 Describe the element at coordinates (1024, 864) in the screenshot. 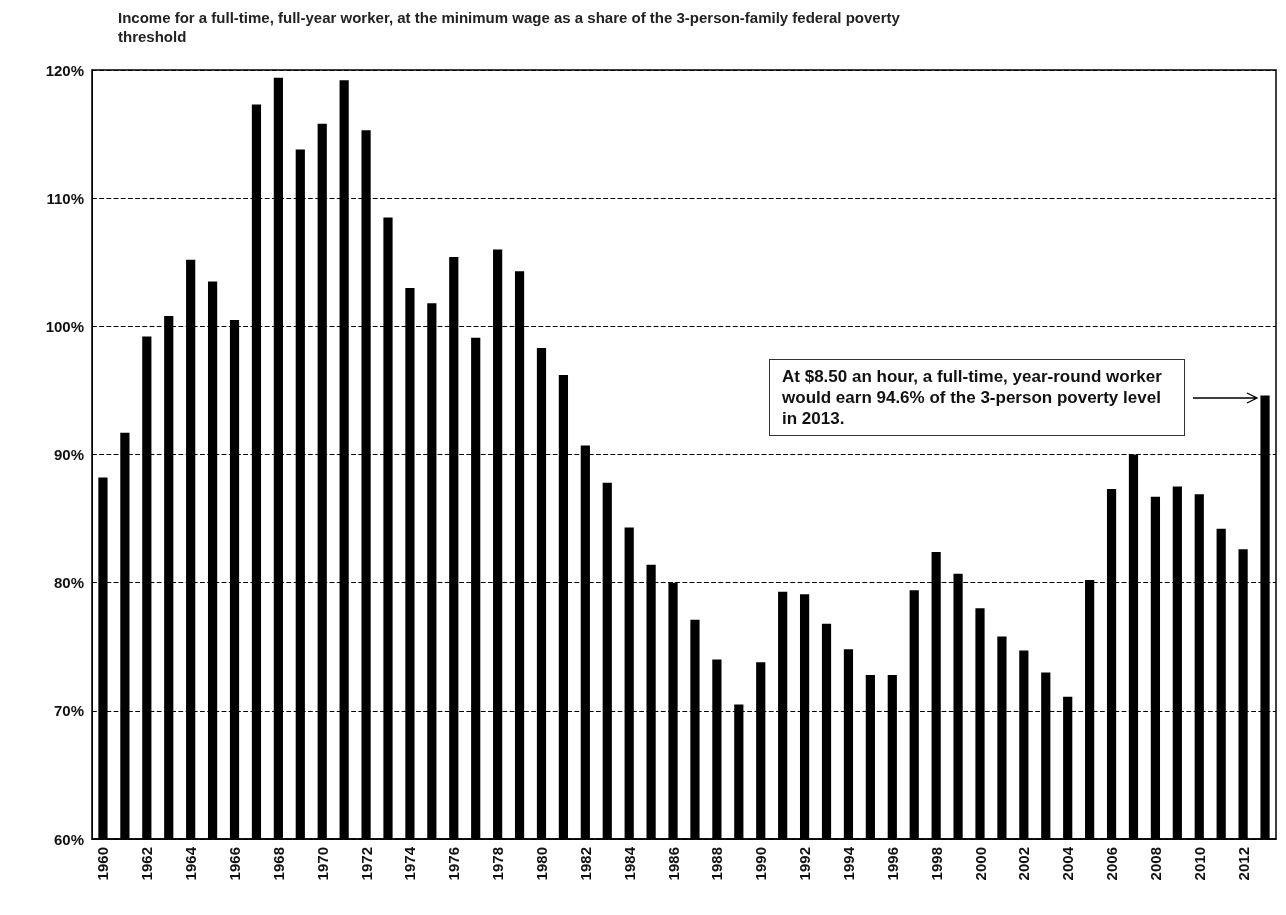

I see `x-tick-label: 2002` at that location.